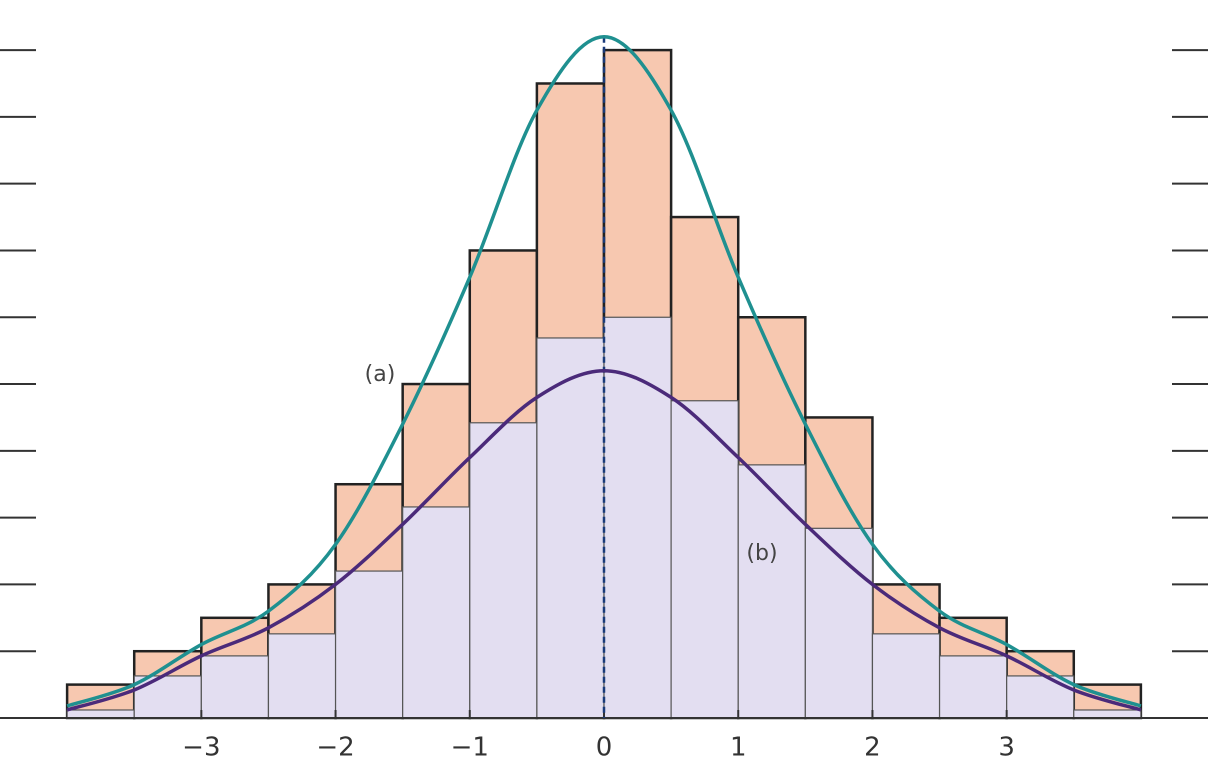 This screenshot has height=776, width=1208. I want to click on x-tick-label: −1, so click(470, 748).